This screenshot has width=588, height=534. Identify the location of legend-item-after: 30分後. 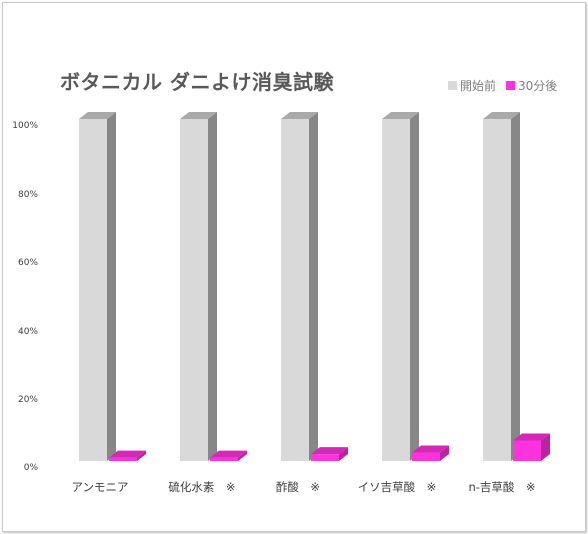
(531, 85).